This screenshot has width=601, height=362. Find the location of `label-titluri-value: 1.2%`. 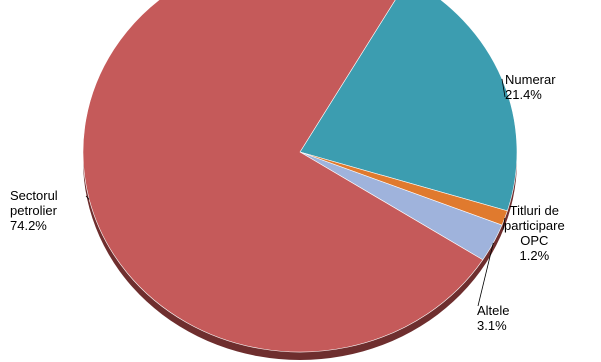

label-titluri-value: 1.2% is located at coordinates (534, 255).